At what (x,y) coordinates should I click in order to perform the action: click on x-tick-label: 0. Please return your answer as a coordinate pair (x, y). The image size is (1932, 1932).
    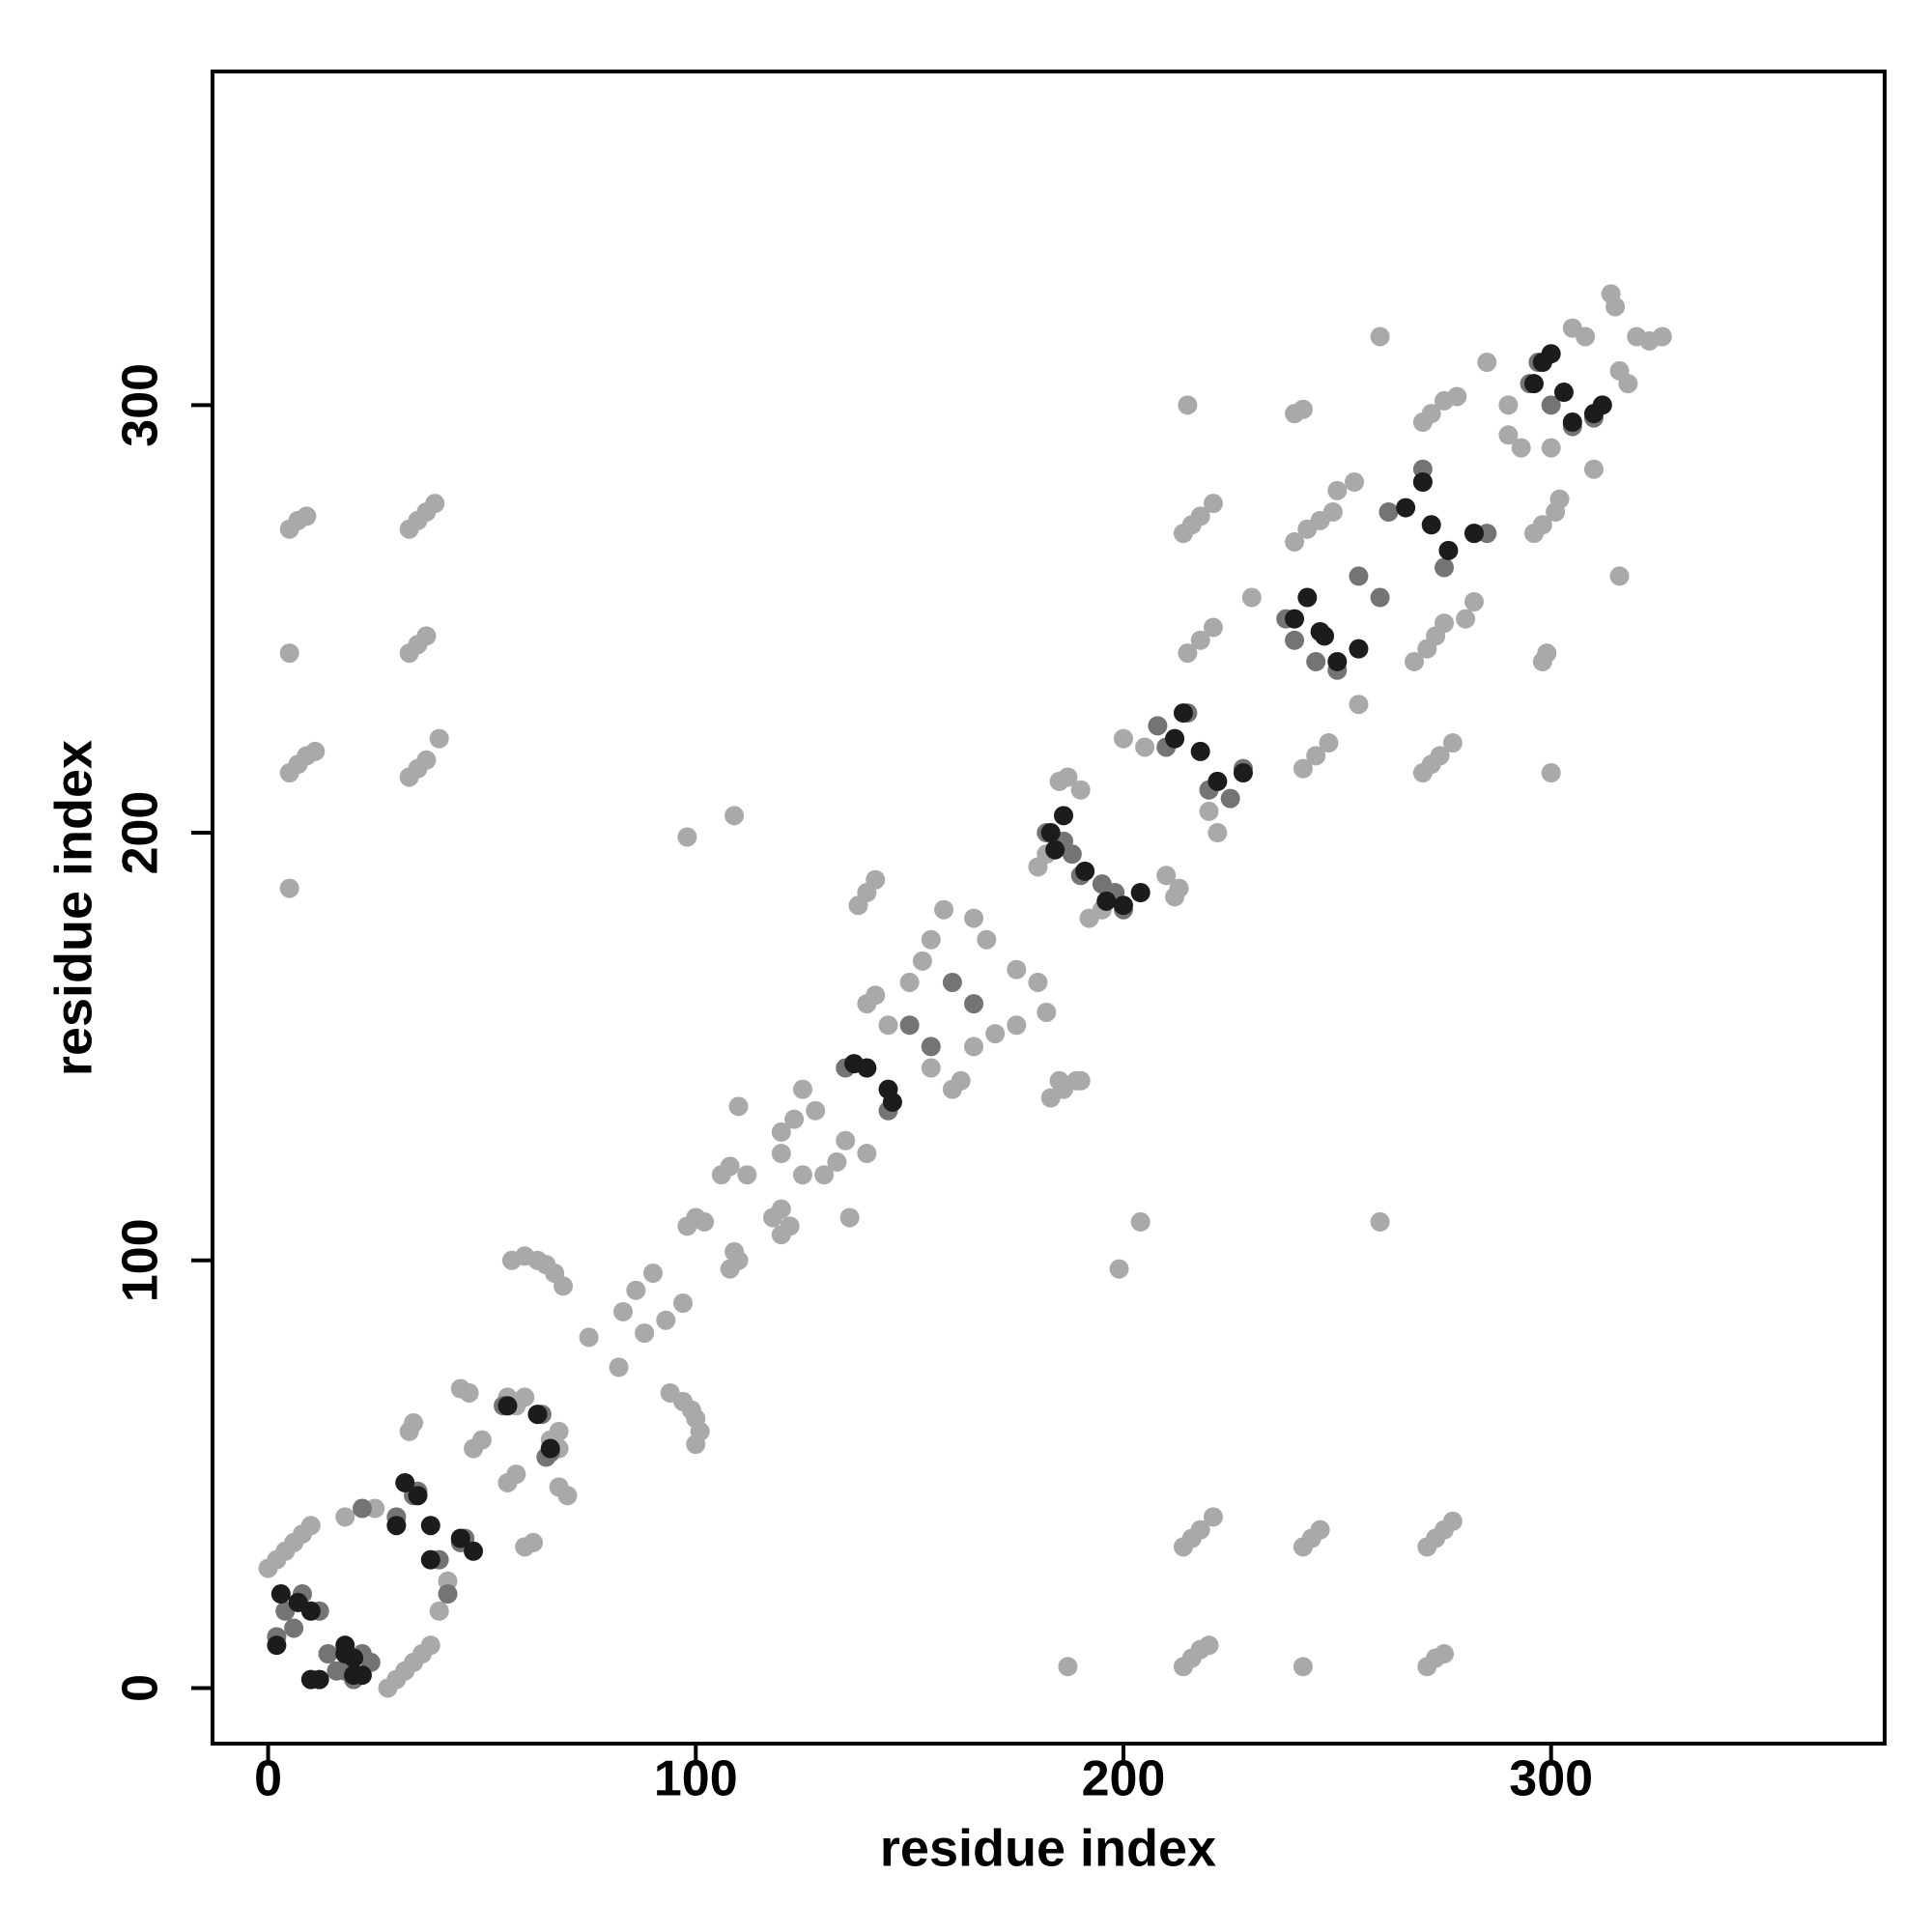
    Looking at the image, I should click on (268, 1779).